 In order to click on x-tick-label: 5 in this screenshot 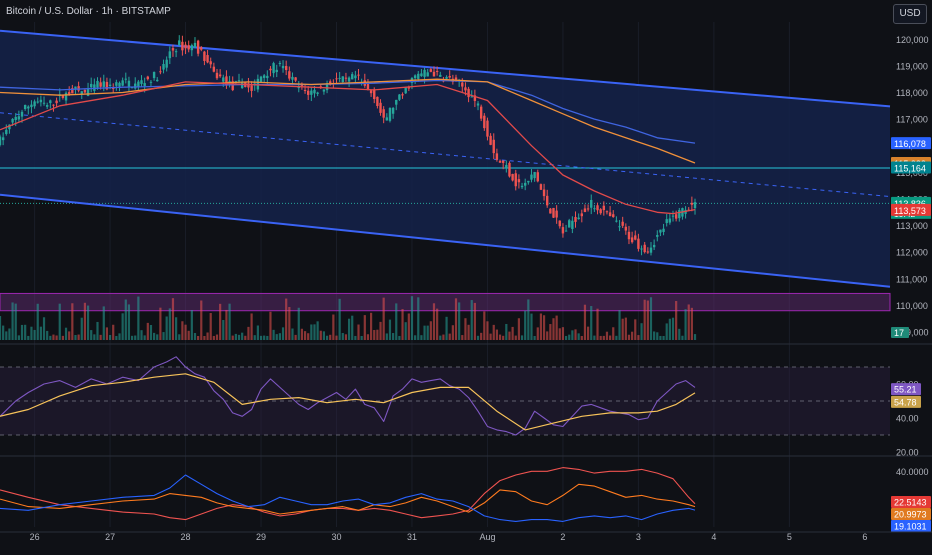, I will do `click(789, 537)`.